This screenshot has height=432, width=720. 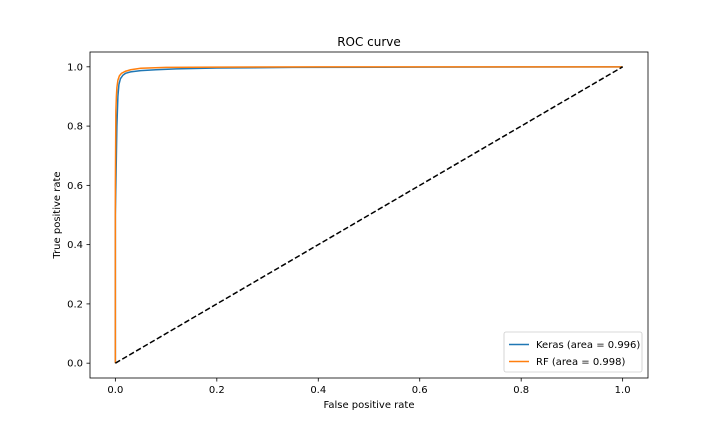 I want to click on legend: Keras (area = 0.996) RF (area = 0.998), so click(x=573, y=352).